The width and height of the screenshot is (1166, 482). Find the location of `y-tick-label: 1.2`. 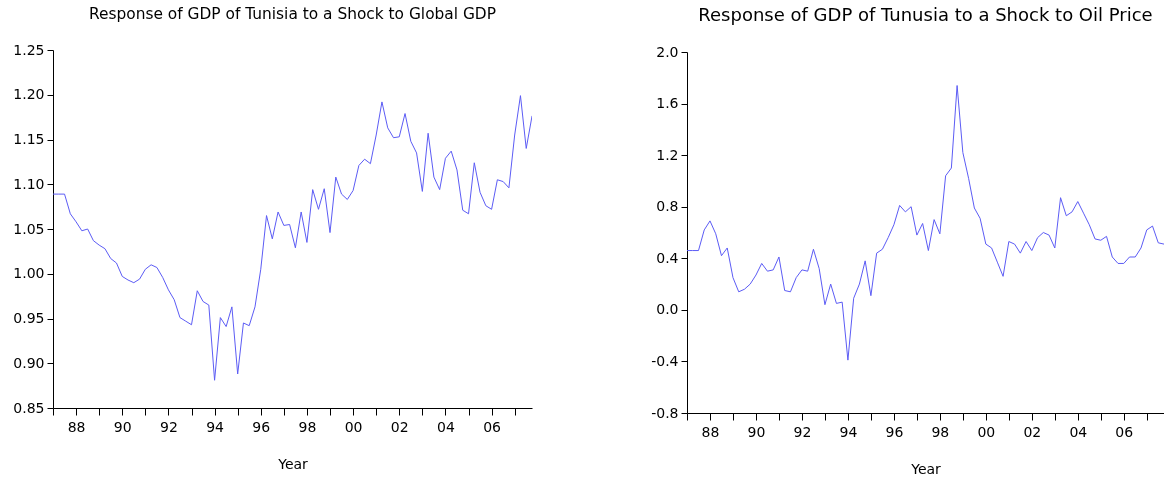

y-tick-label: 1.2 is located at coordinates (667, 154).